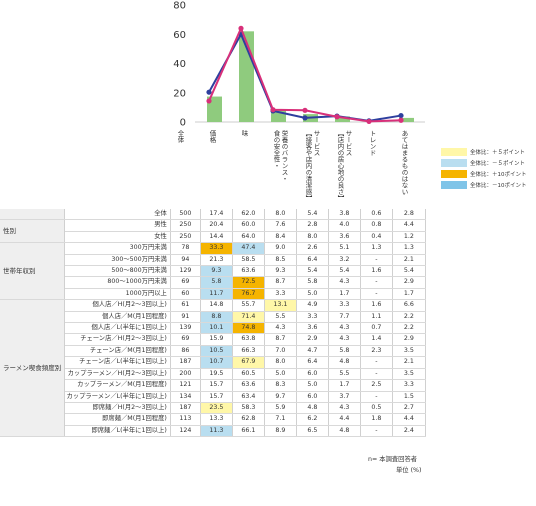 Image resolution: width=536 pixels, height=506 pixels. I want to click on row-n: 124, so click(185, 431).